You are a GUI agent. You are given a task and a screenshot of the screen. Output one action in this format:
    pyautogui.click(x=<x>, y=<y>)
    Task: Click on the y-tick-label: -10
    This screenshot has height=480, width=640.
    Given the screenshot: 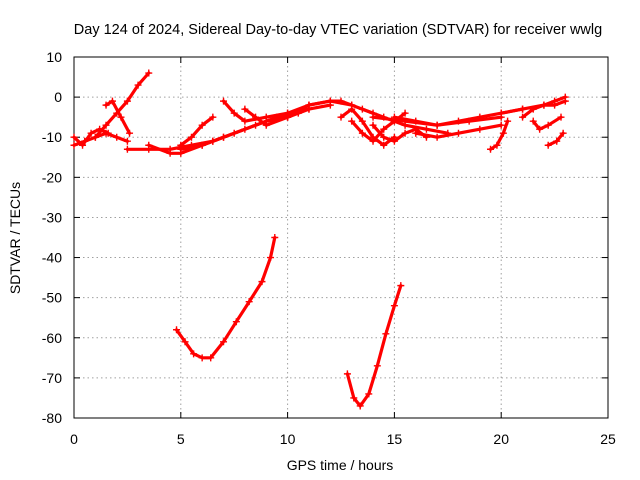 What is the action you would take?
    pyautogui.click(x=52, y=137)
    